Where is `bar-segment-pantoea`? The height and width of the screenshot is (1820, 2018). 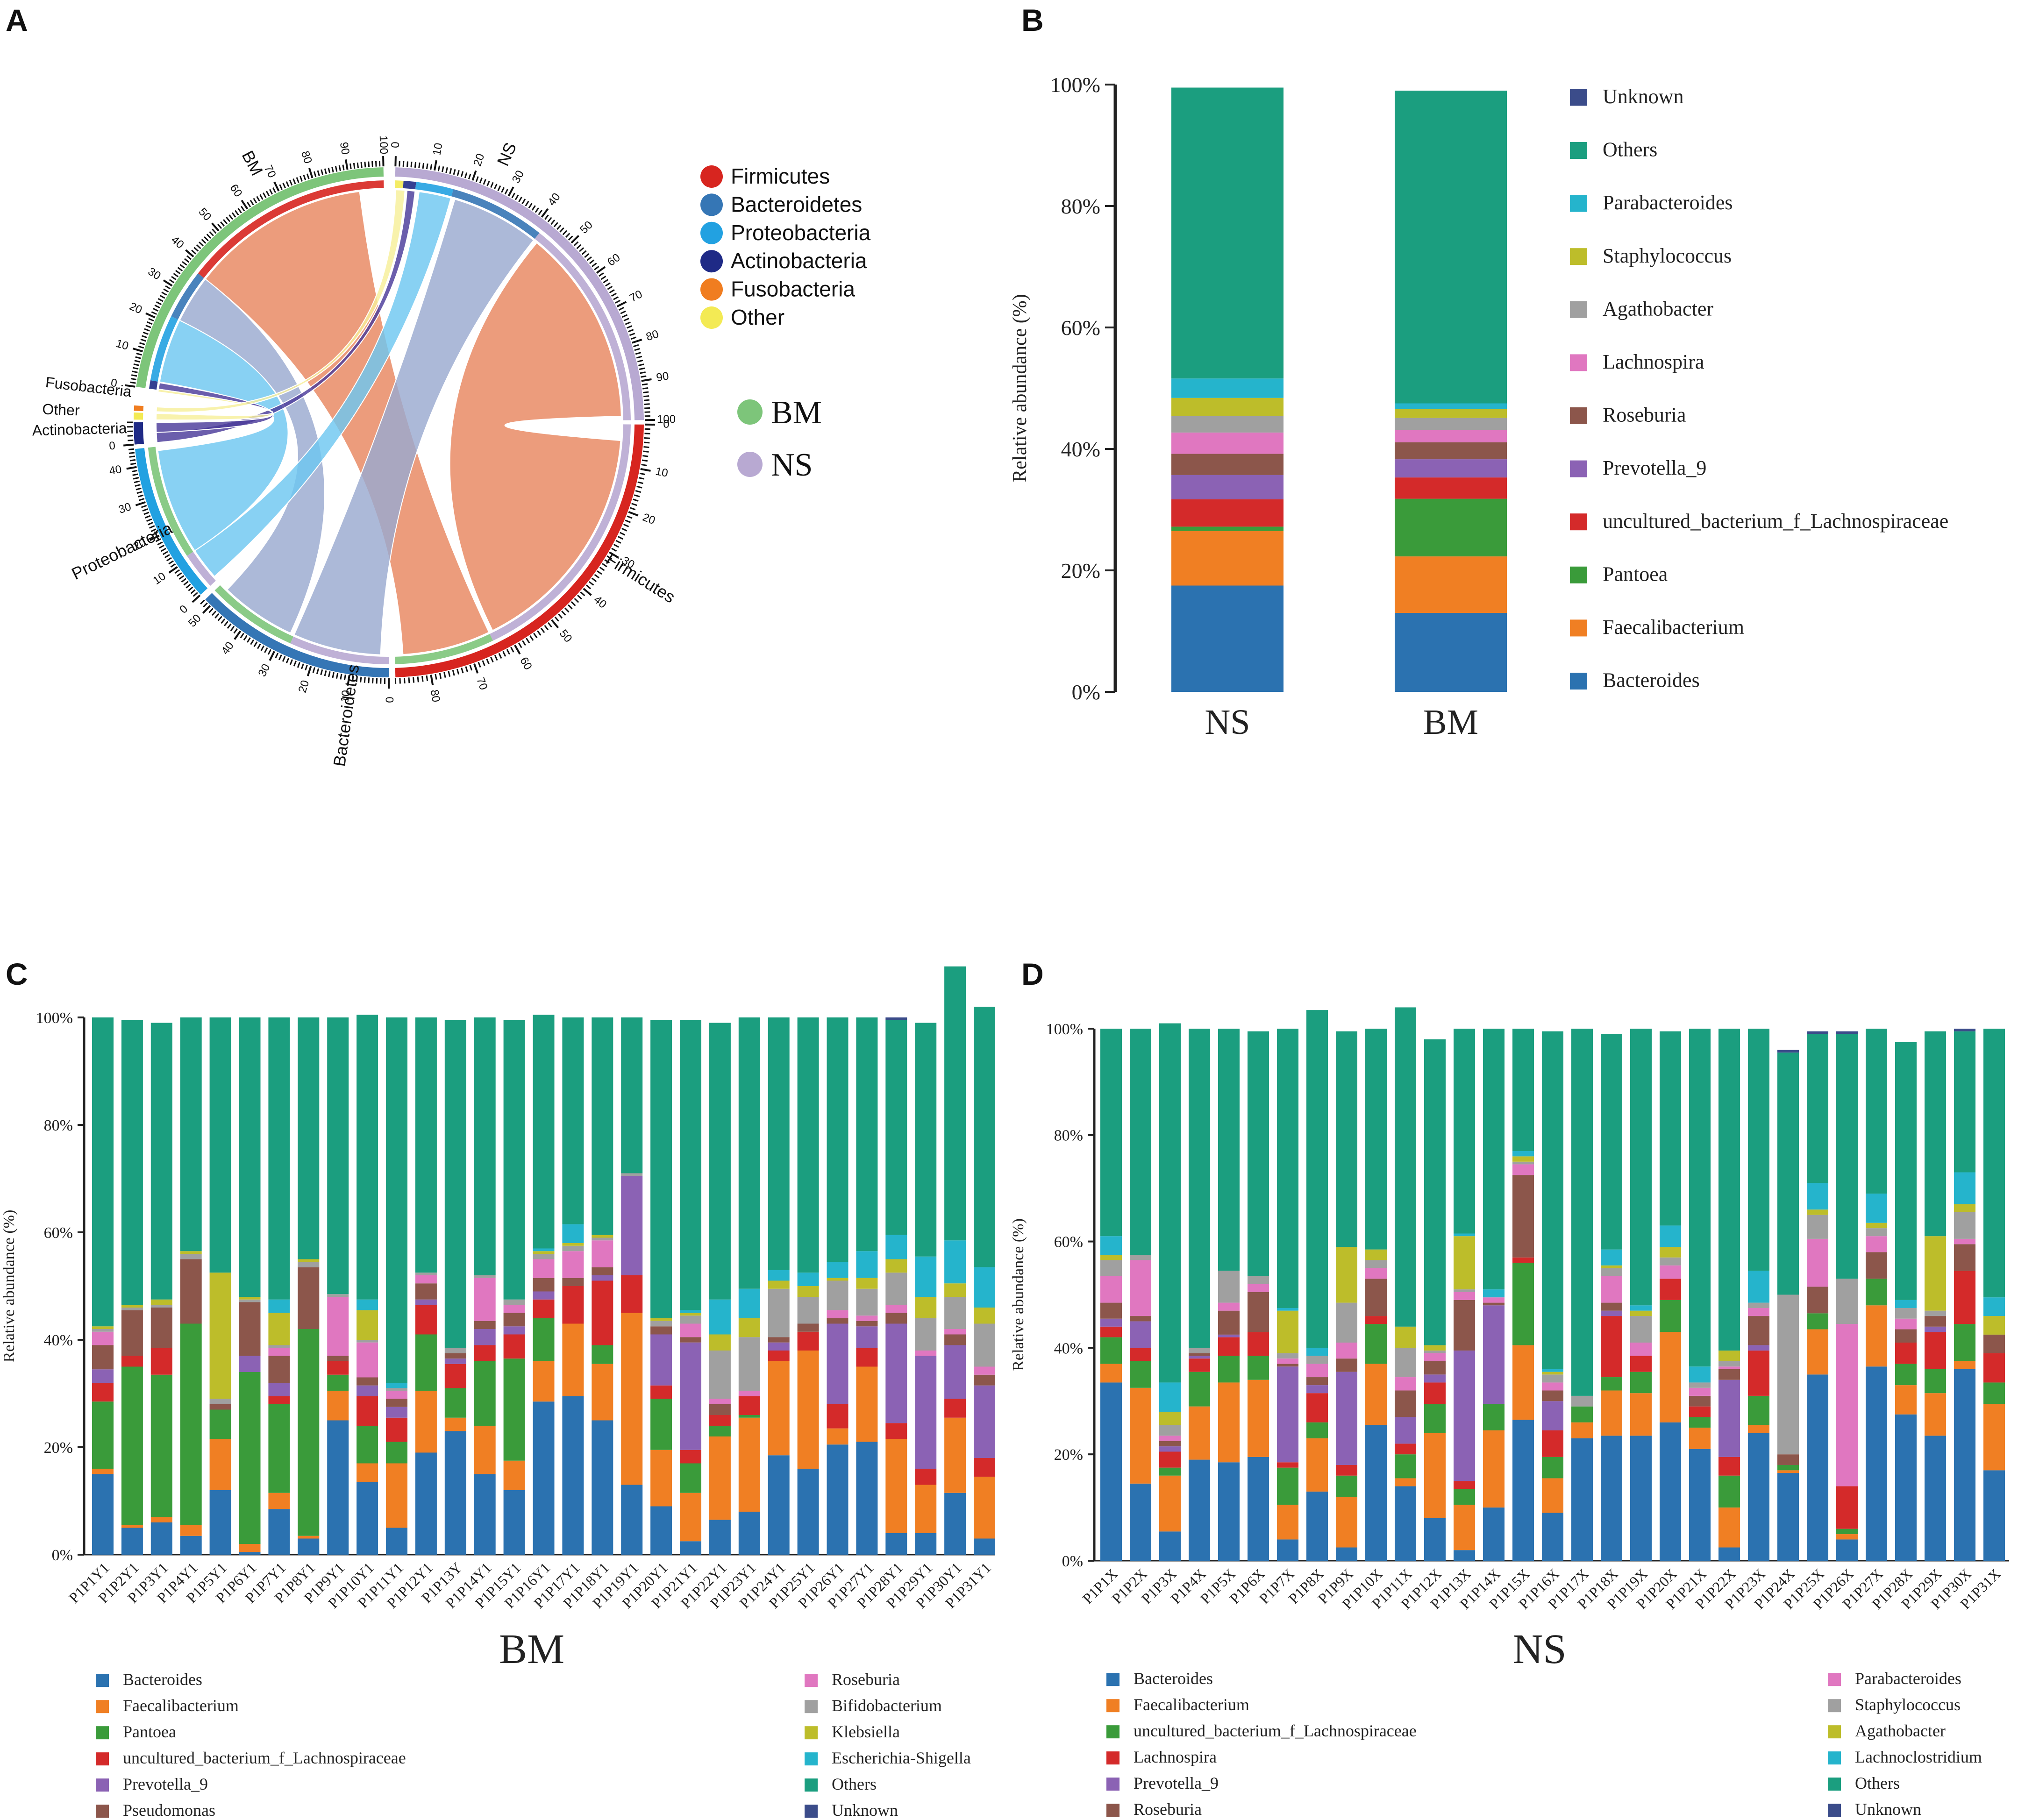
bar-segment-pantoea is located at coordinates (1227, 528).